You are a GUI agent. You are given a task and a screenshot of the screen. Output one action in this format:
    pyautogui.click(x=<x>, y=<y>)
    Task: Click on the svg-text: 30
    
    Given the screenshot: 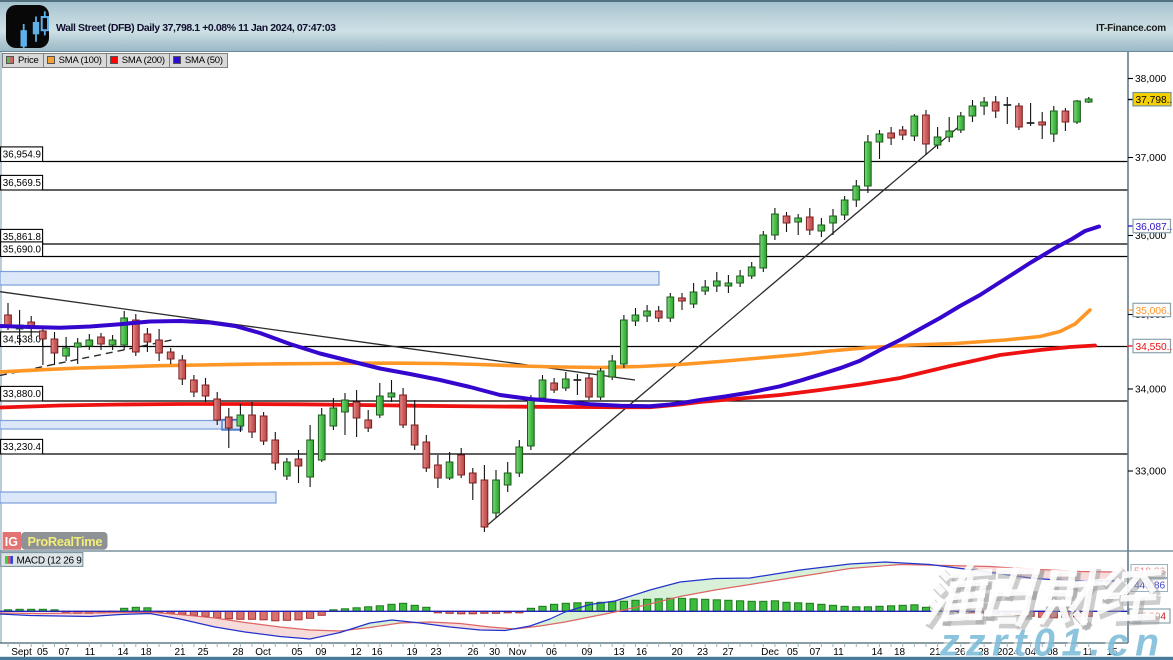 What is the action you would take?
    pyautogui.click(x=495, y=652)
    